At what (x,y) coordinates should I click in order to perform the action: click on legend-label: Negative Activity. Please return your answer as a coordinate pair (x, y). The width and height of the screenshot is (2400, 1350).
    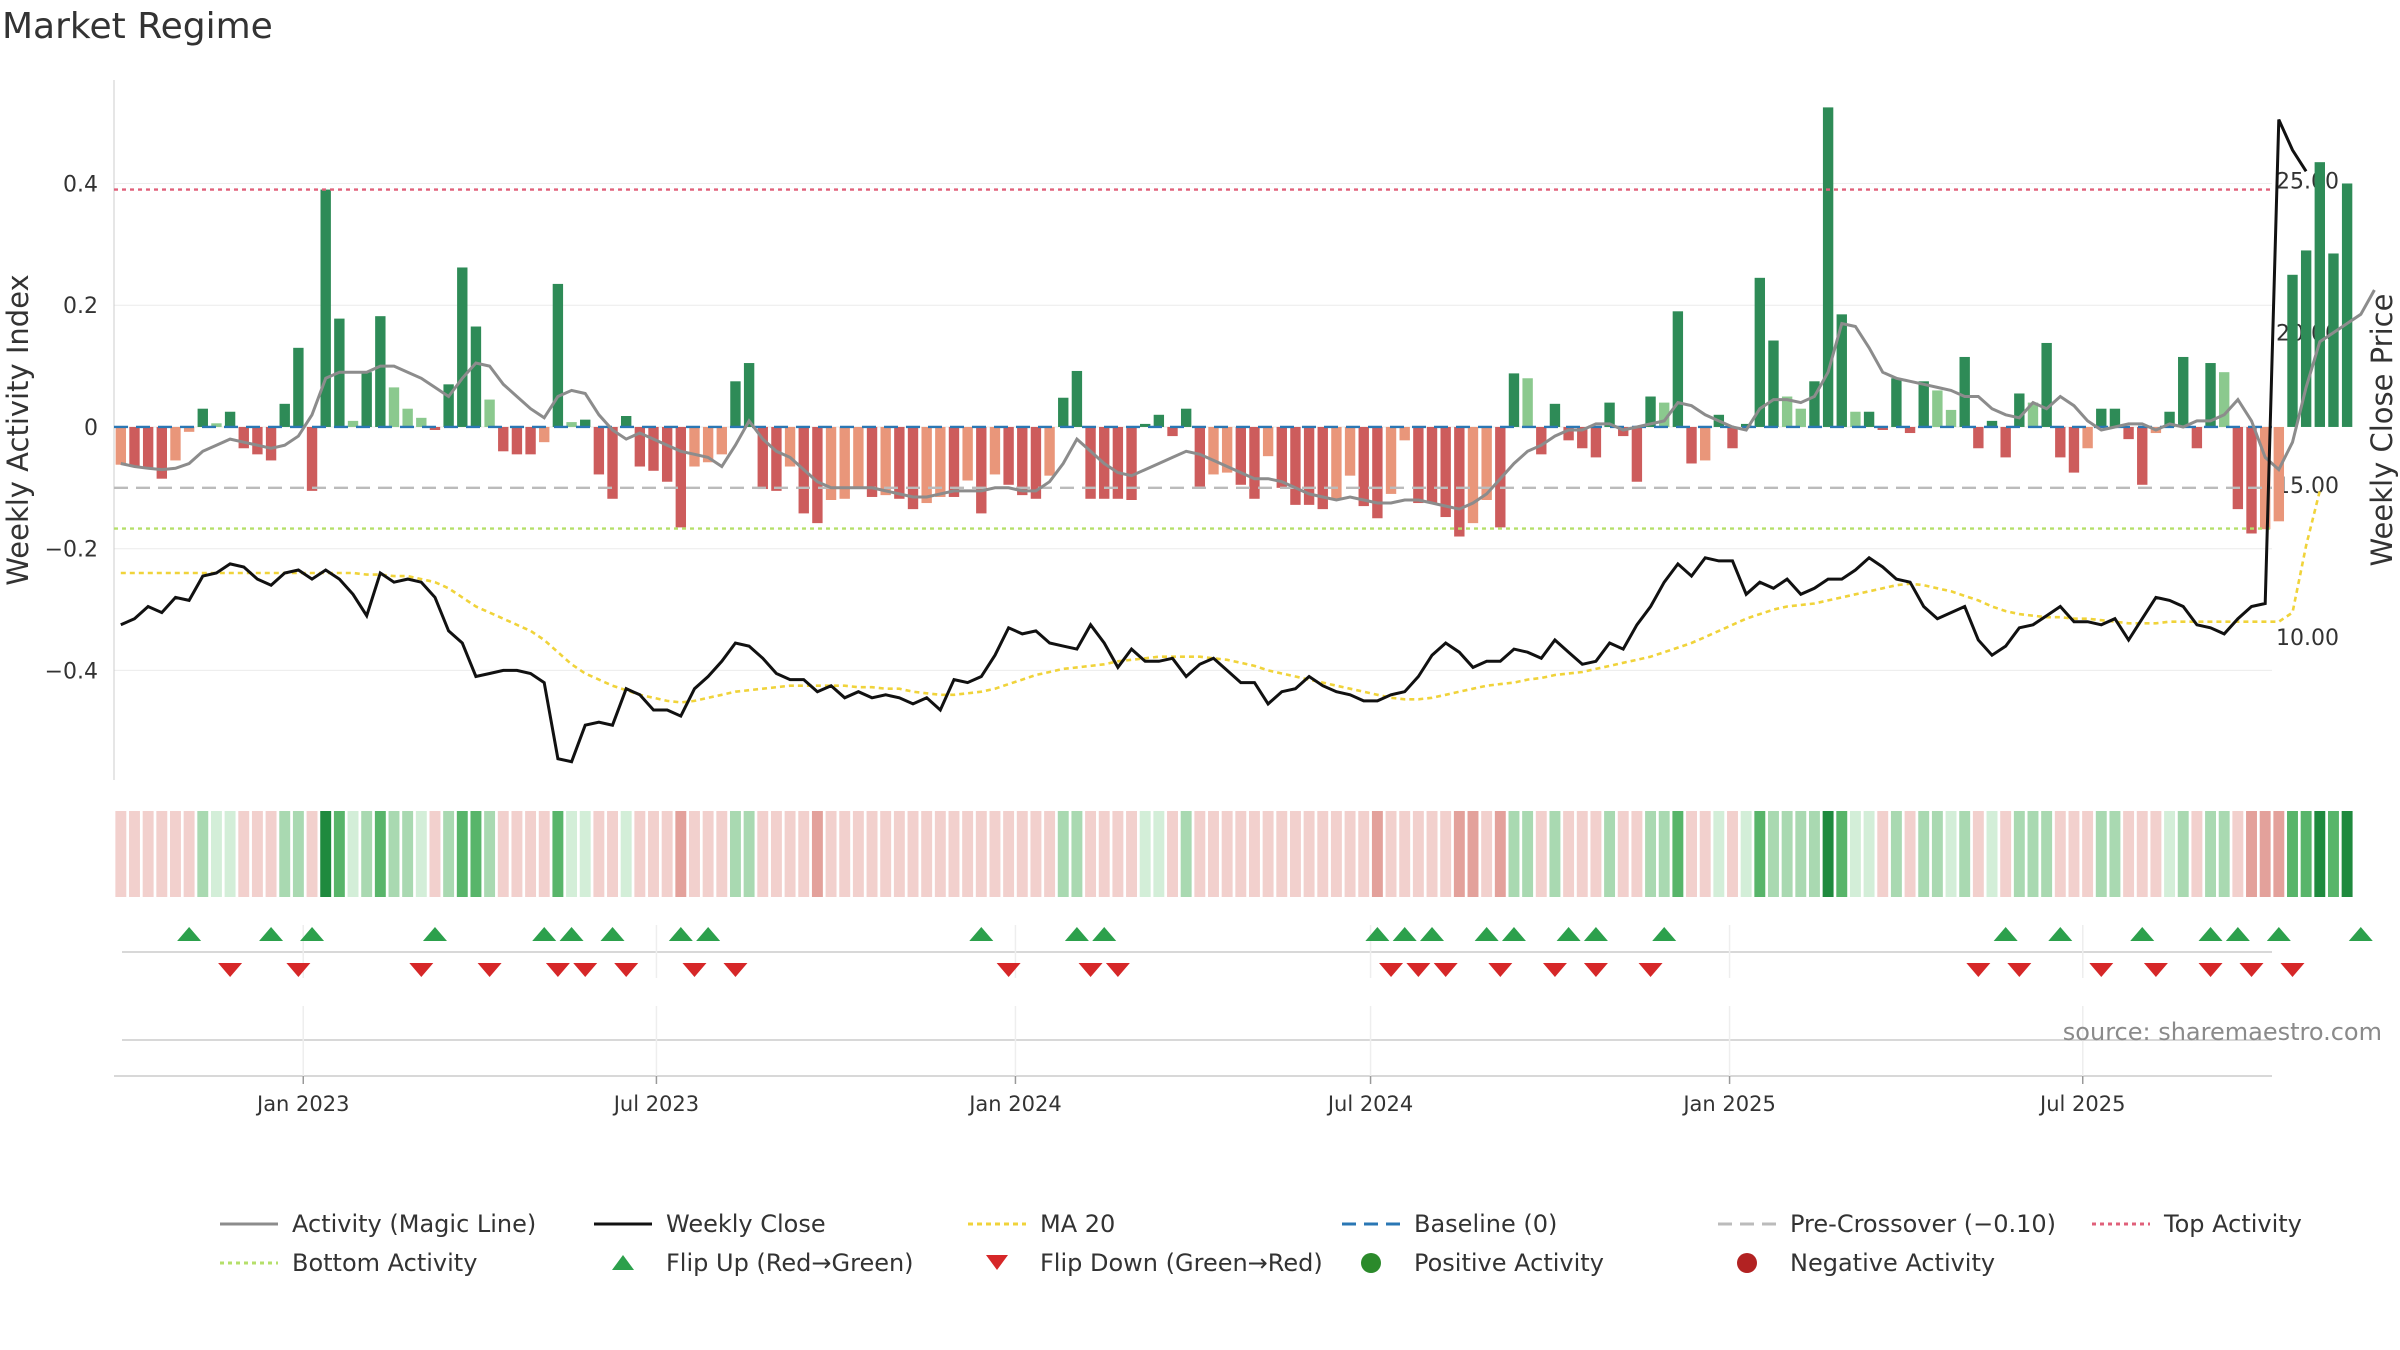
    Looking at the image, I should click on (1892, 1263).